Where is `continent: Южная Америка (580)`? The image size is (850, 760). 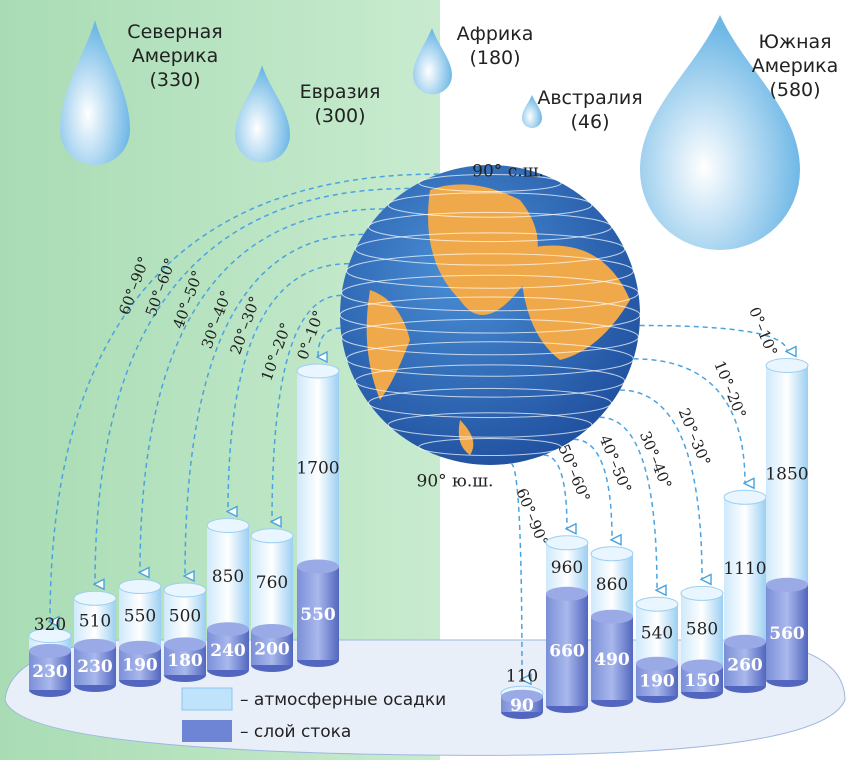 continent: Южная Америка (580) is located at coordinates (795, 66).